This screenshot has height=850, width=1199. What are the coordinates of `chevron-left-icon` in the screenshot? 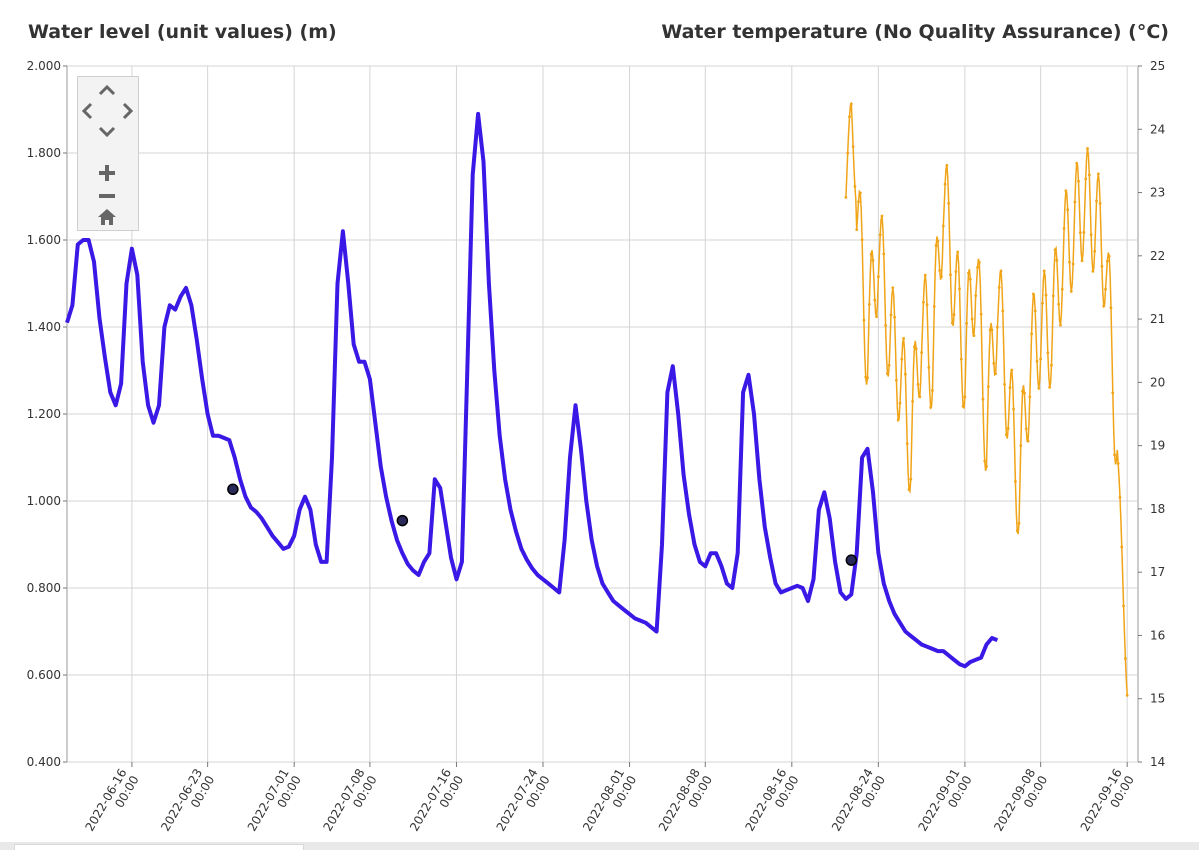 It's located at (87, 111).